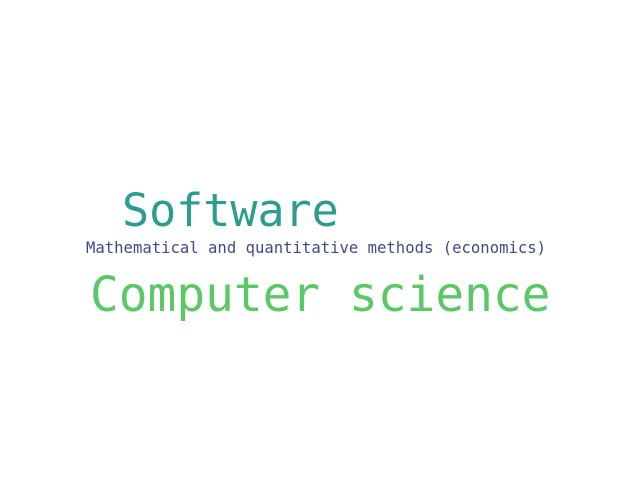 The image size is (640, 480). I want to click on word-computer-science: Computer science, so click(320, 295).